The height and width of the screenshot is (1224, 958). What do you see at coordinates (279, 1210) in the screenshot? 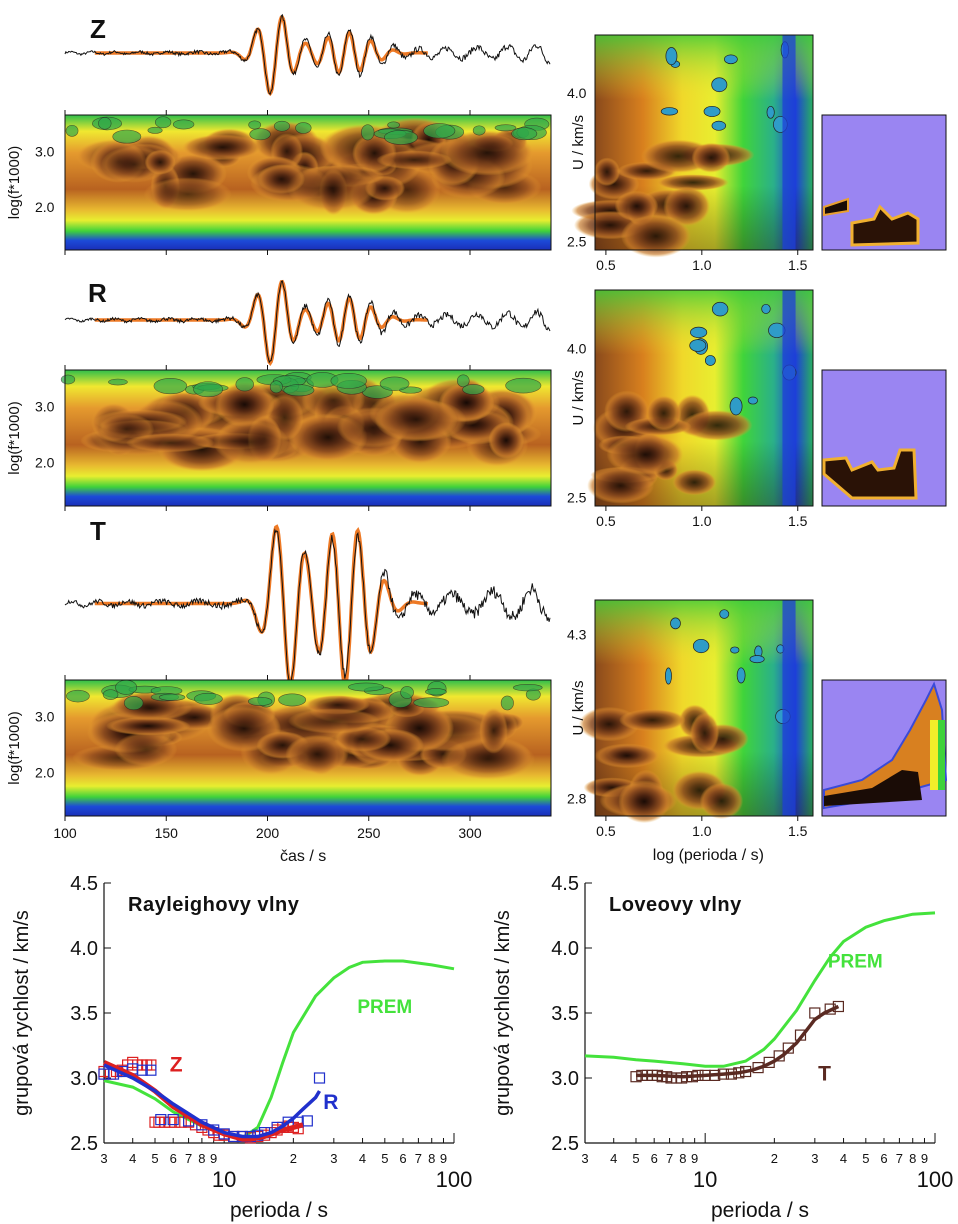
I see `x-axis-label: perioda / s` at bounding box center [279, 1210].